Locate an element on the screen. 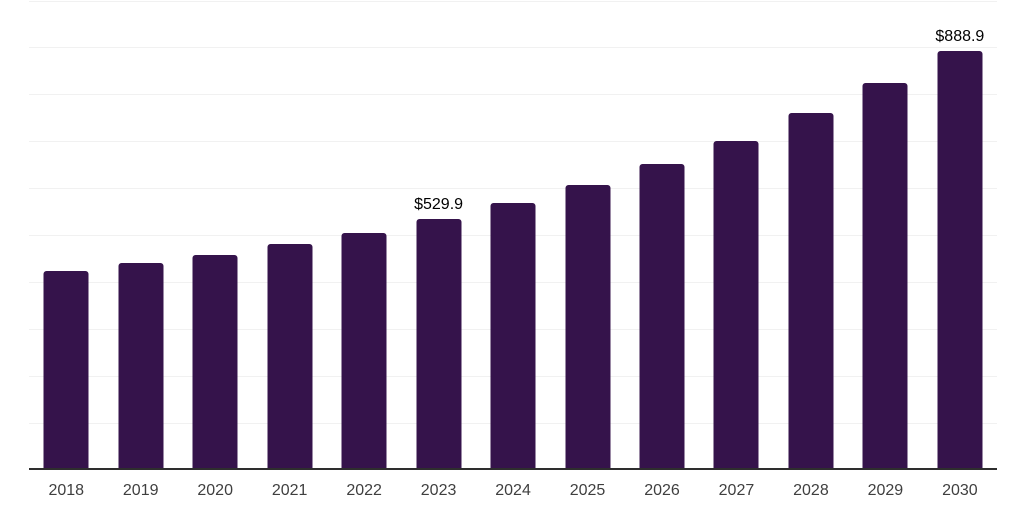 Image resolution: width=1024 pixels, height=512 pixels. x-tick-label-2024: 2024 is located at coordinates (513, 490).